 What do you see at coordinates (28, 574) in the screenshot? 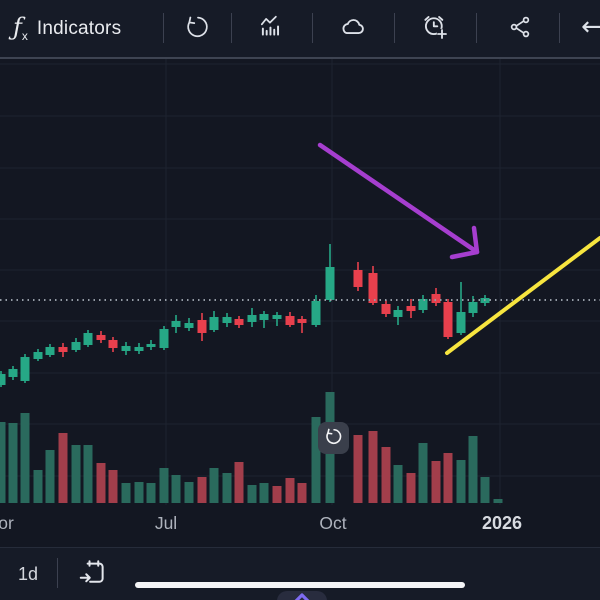
I see `interval-button: 1d` at bounding box center [28, 574].